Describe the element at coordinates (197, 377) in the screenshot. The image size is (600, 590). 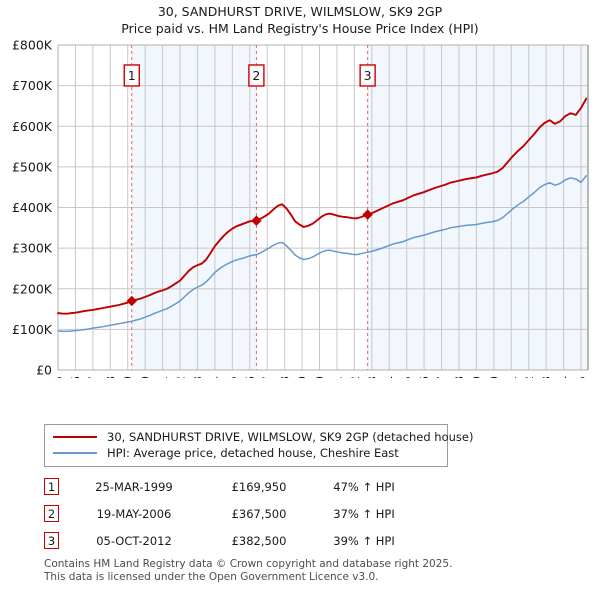
I see `x-axis-tick-label: 2003` at that location.